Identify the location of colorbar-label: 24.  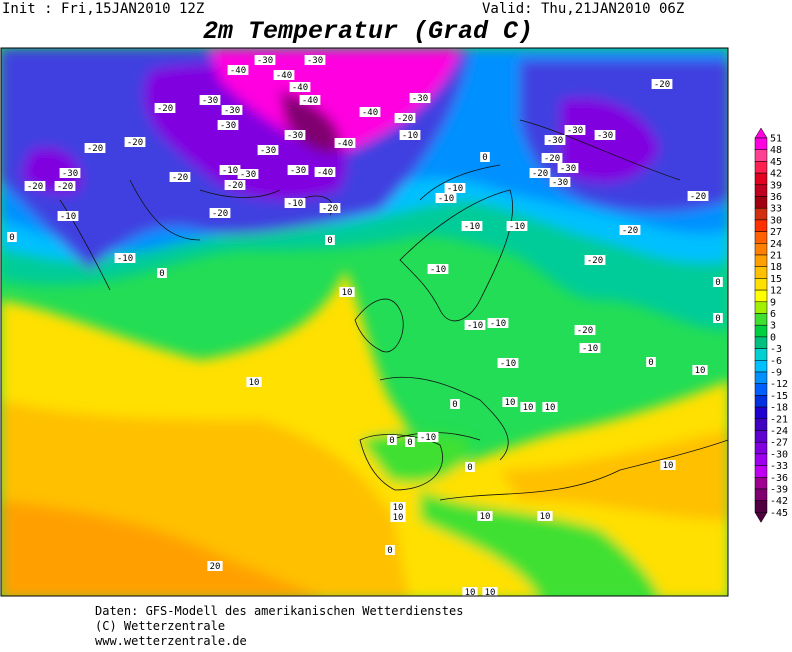
(776, 244).